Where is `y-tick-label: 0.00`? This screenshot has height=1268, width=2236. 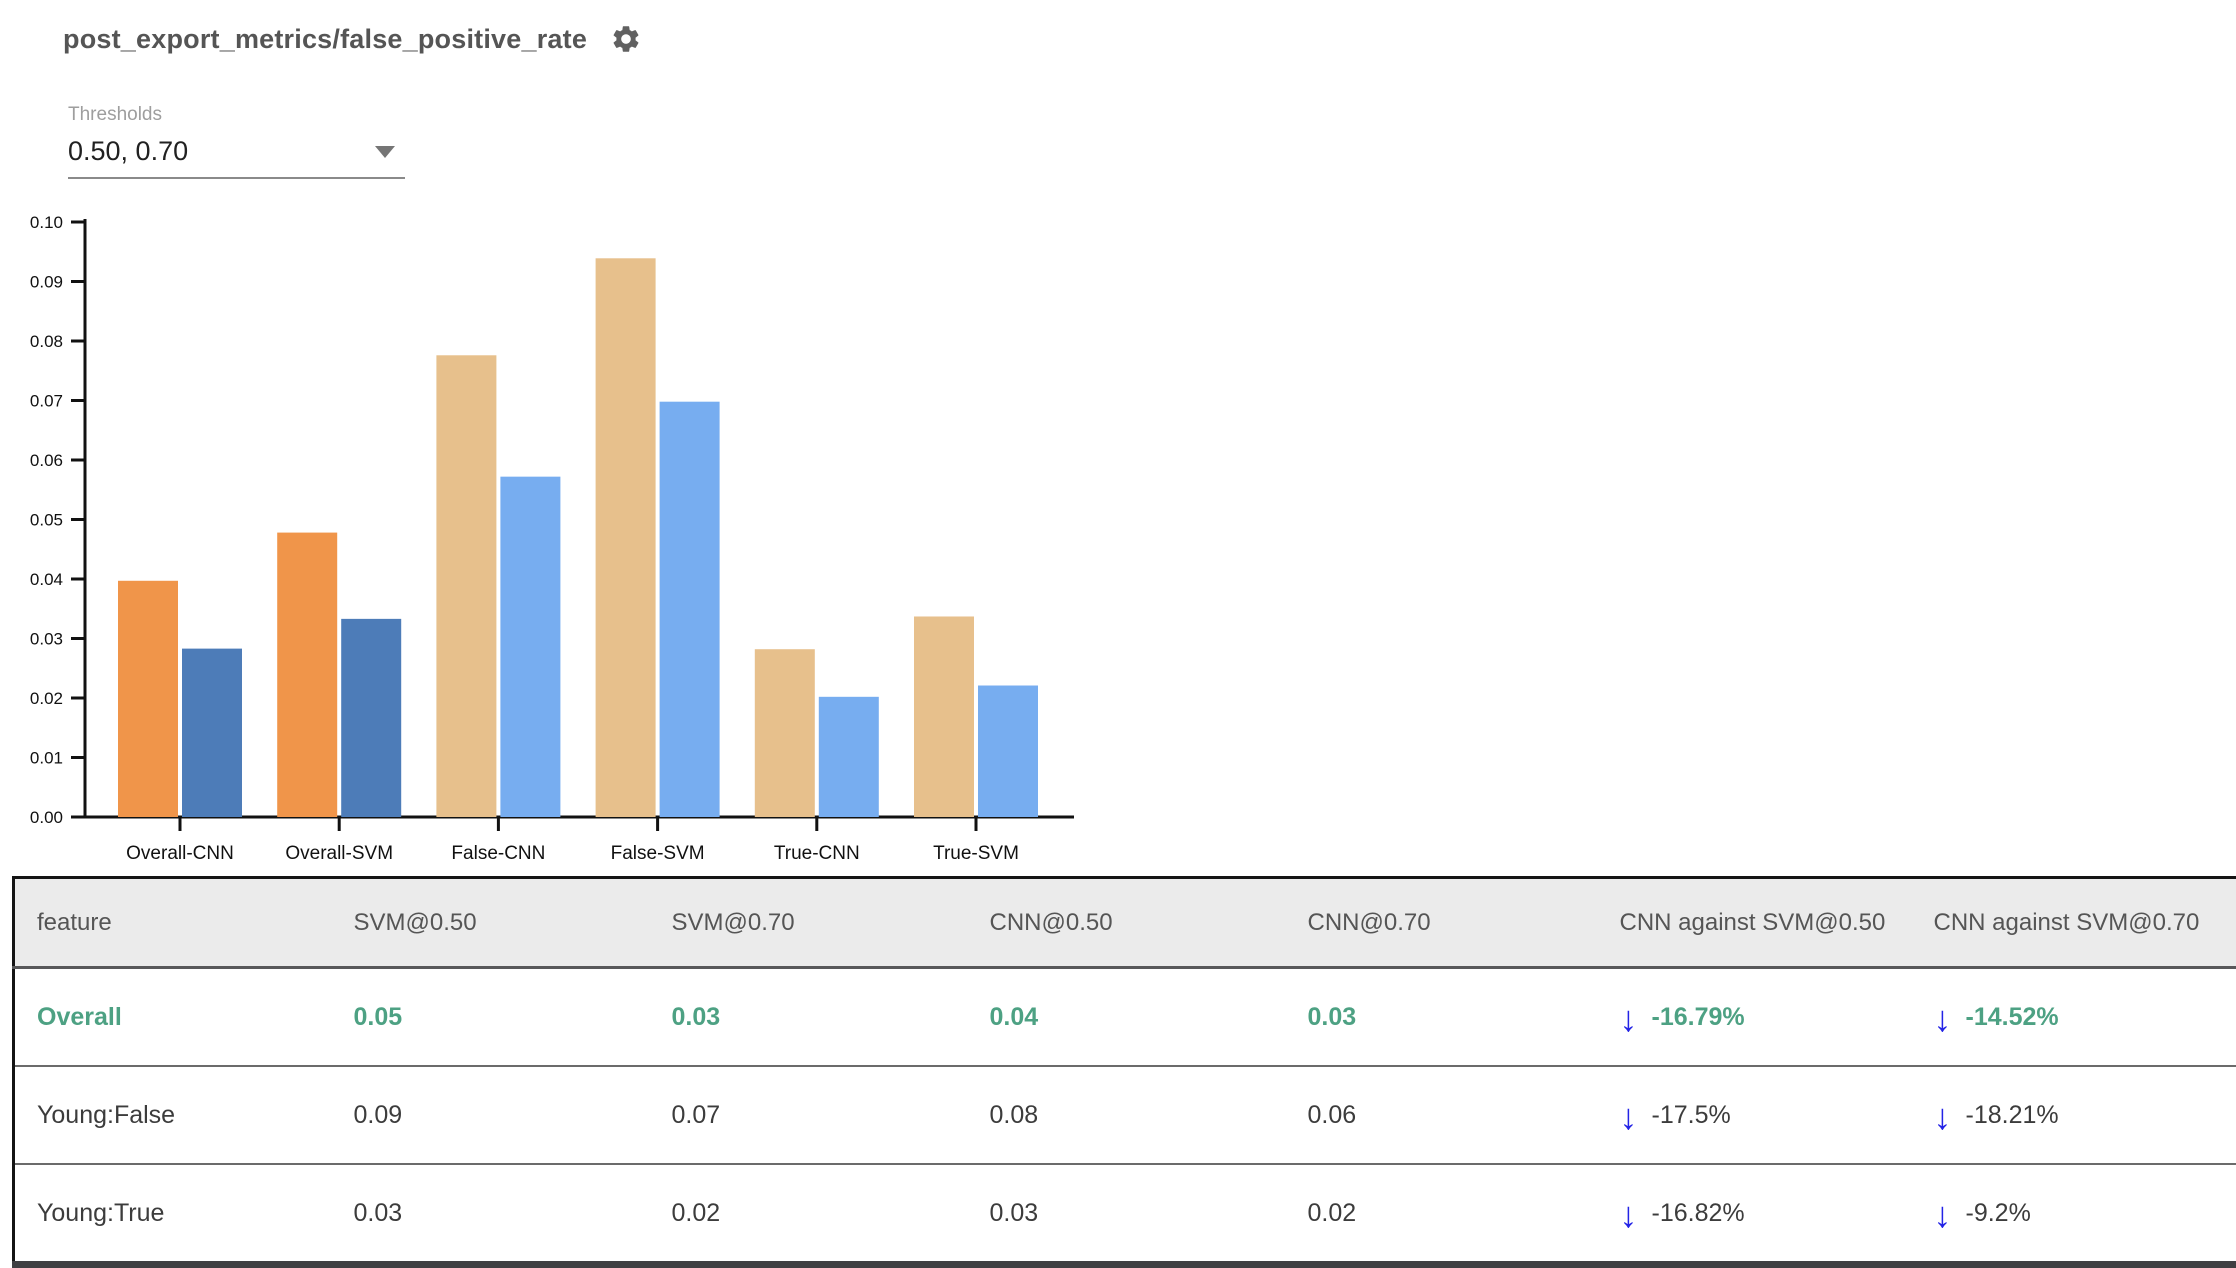 y-tick-label: 0.00 is located at coordinates (46, 817).